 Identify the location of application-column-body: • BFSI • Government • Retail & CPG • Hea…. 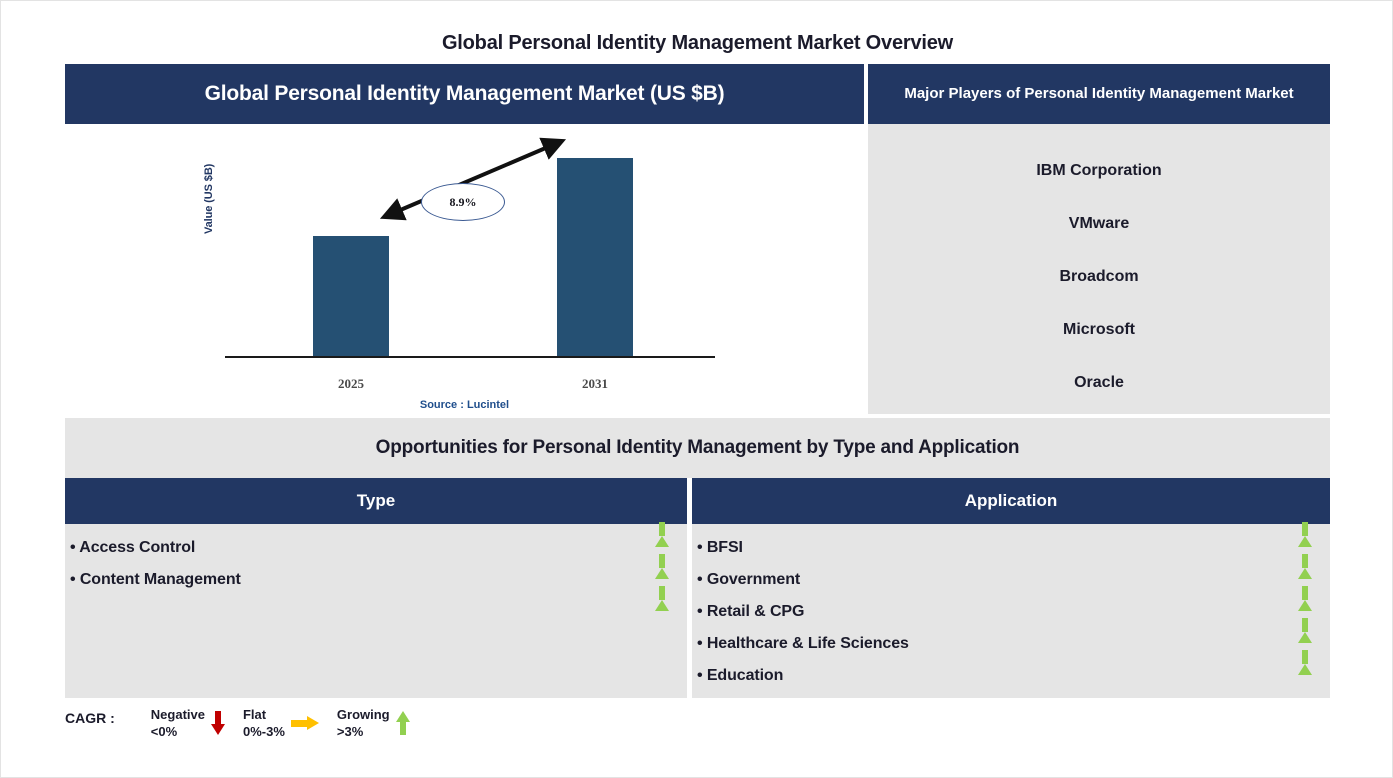
(1011, 610).